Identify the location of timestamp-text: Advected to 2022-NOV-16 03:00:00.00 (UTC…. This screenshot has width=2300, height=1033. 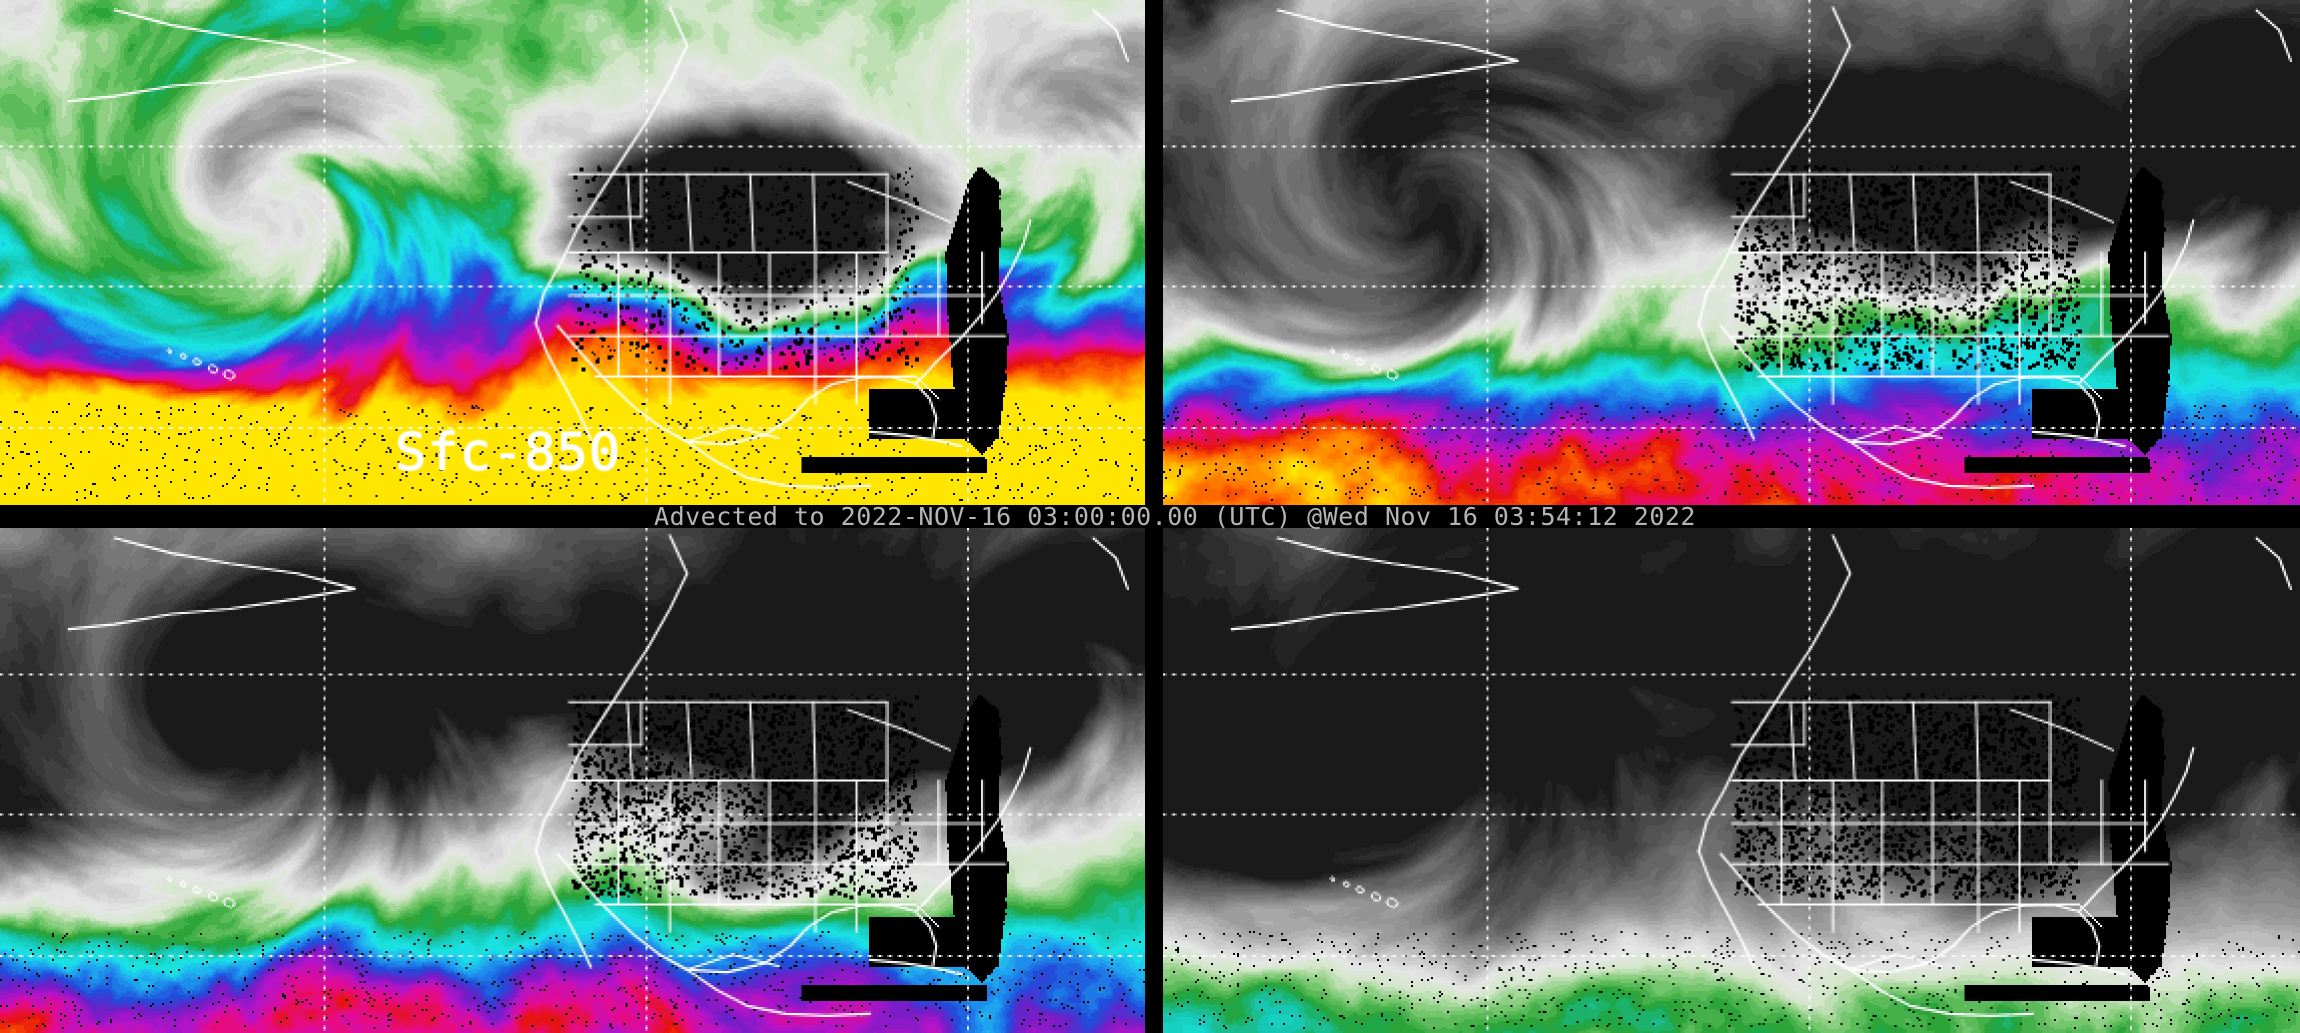
(1175, 516).